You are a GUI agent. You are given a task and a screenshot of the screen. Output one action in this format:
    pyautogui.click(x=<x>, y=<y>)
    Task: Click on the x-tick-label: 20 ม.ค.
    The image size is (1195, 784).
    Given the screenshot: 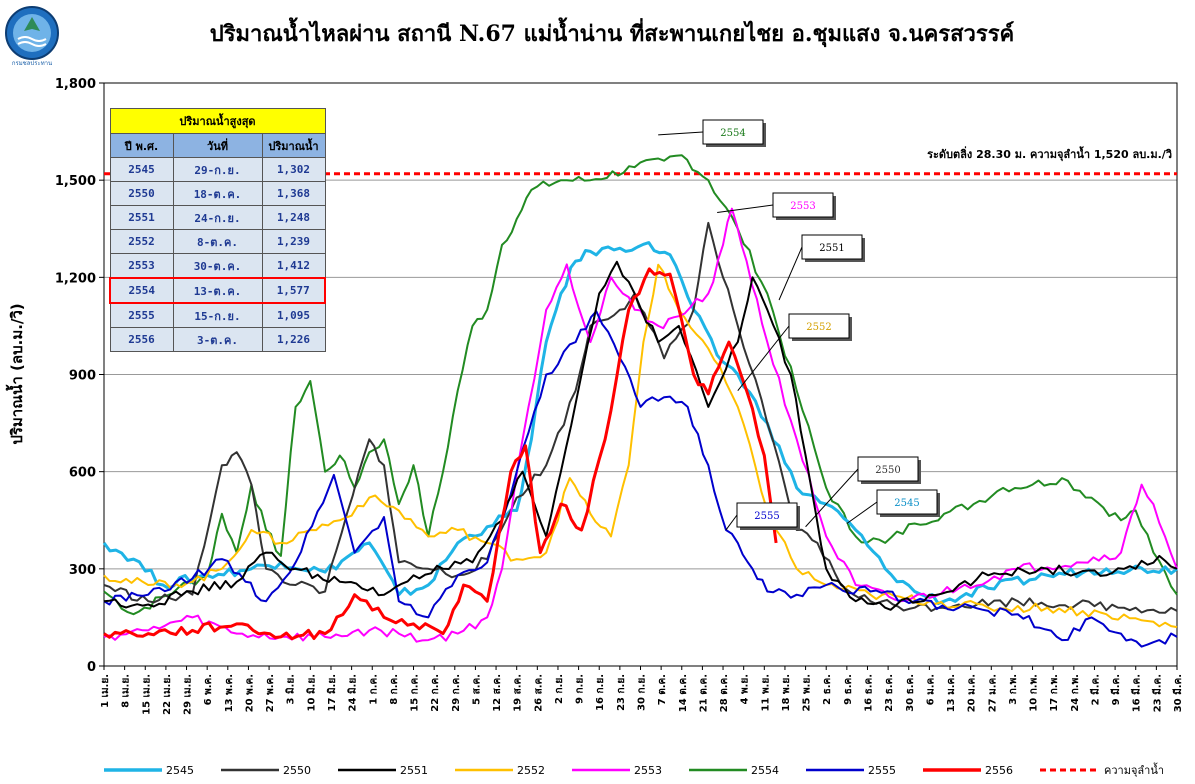 What is the action you would take?
    pyautogui.click(x=972, y=693)
    